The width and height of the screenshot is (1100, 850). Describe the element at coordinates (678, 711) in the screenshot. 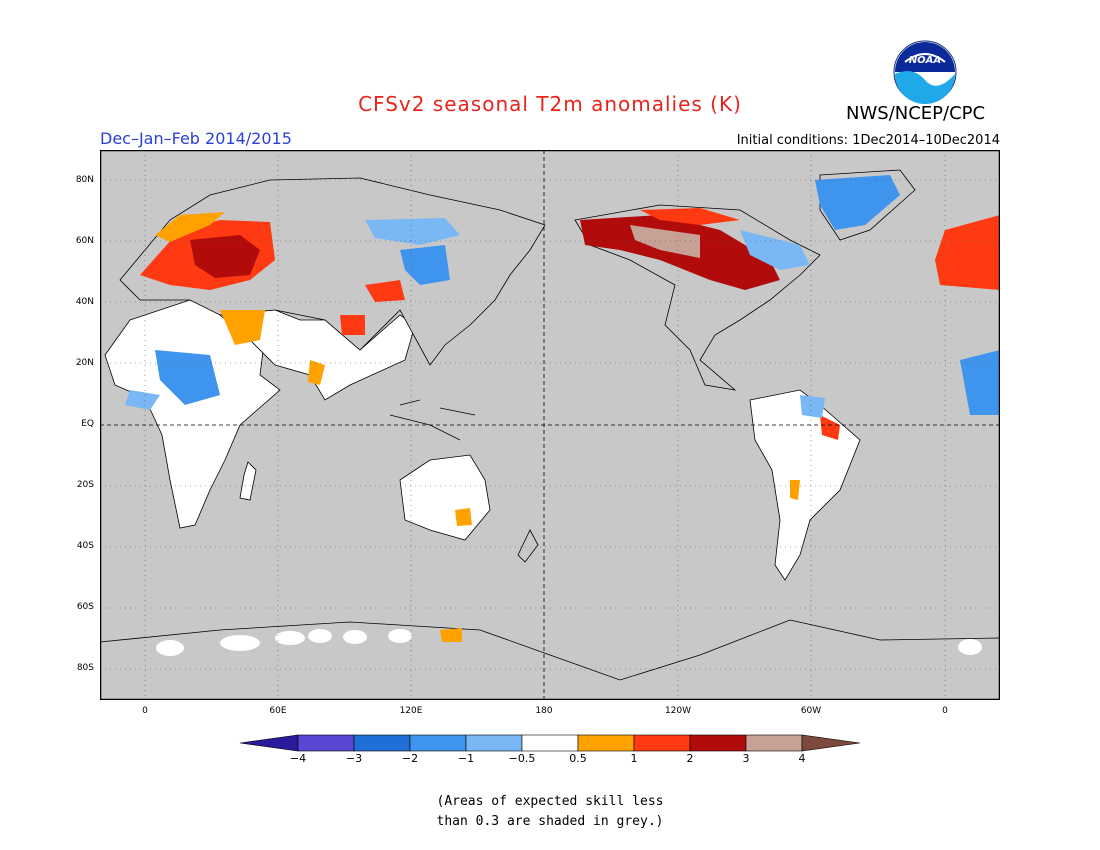

I see `lon-tick-label: 120W` at that location.